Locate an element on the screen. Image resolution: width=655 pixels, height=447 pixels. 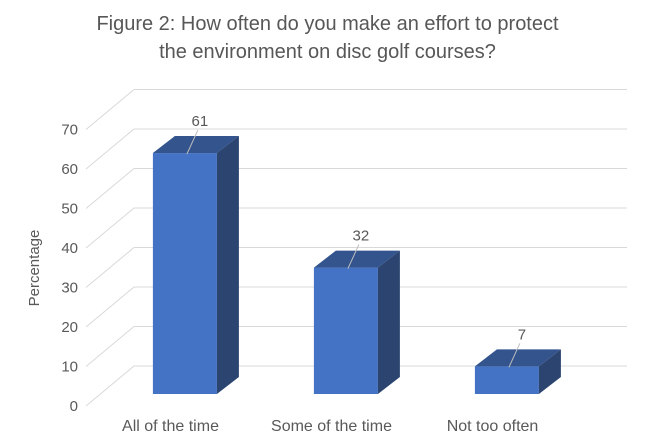
data-label: 7 is located at coordinates (522, 334).